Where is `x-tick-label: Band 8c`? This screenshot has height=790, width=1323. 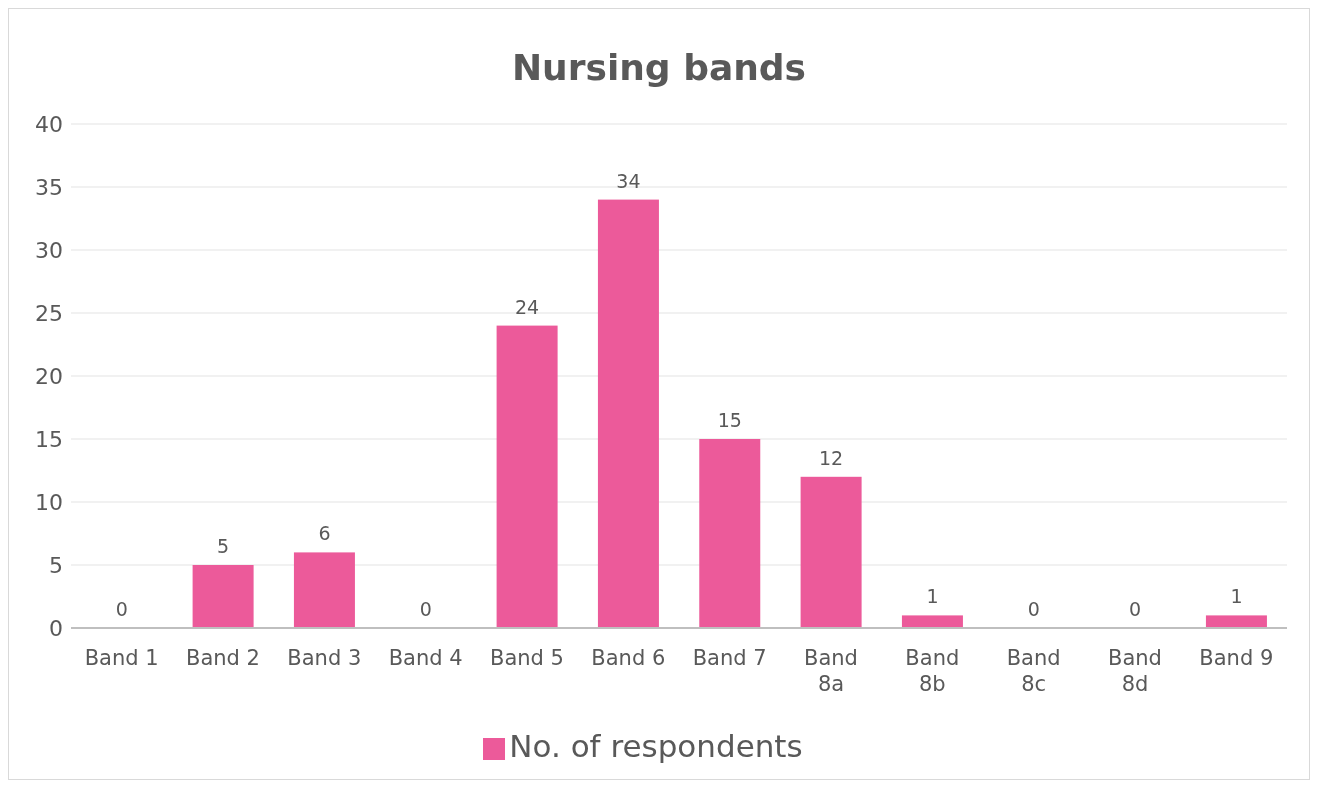
x-tick-label: Band 8c is located at coordinates (1033, 671).